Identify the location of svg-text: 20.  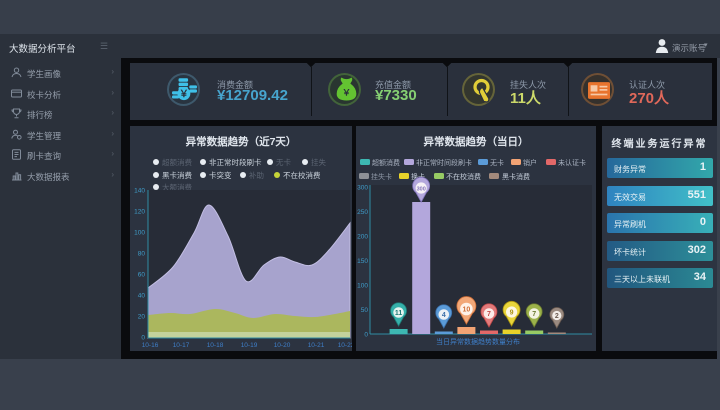
(142, 317).